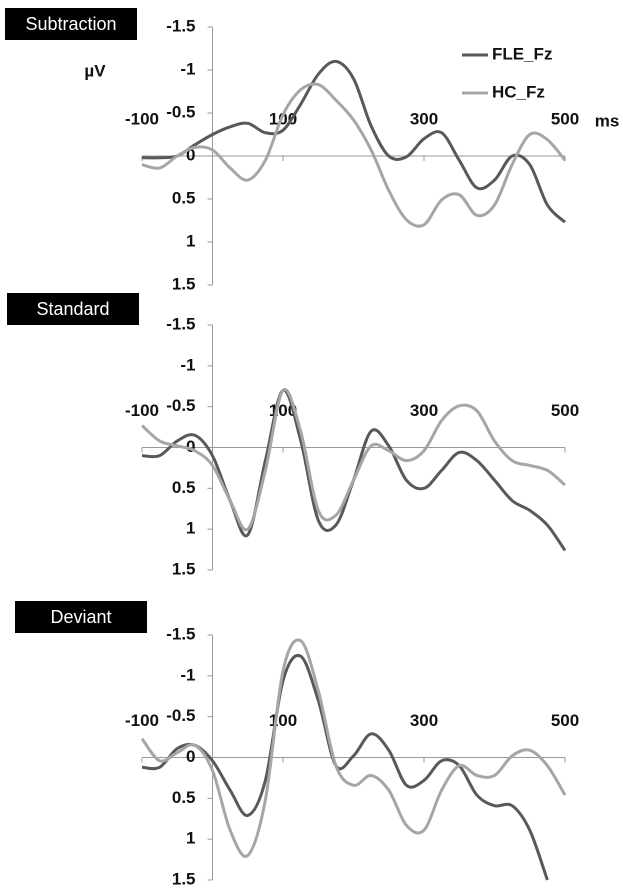  I want to click on legend-label: FLE_Fz, so click(522, 53).